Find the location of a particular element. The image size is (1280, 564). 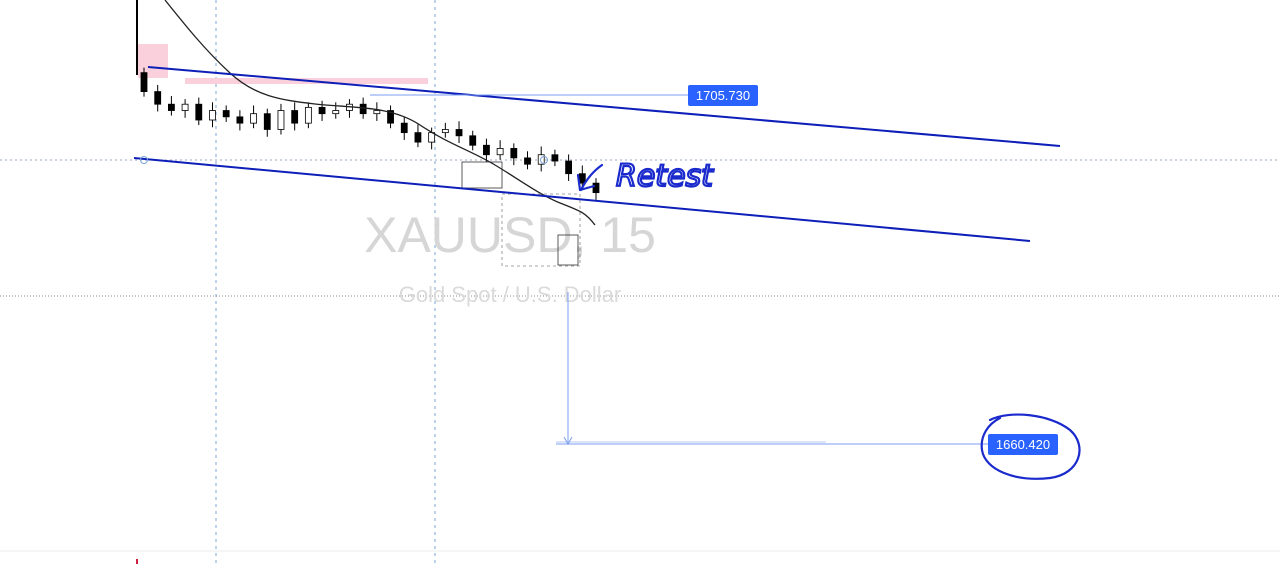

projection-arrowhead is located at coordinates (568, 441).